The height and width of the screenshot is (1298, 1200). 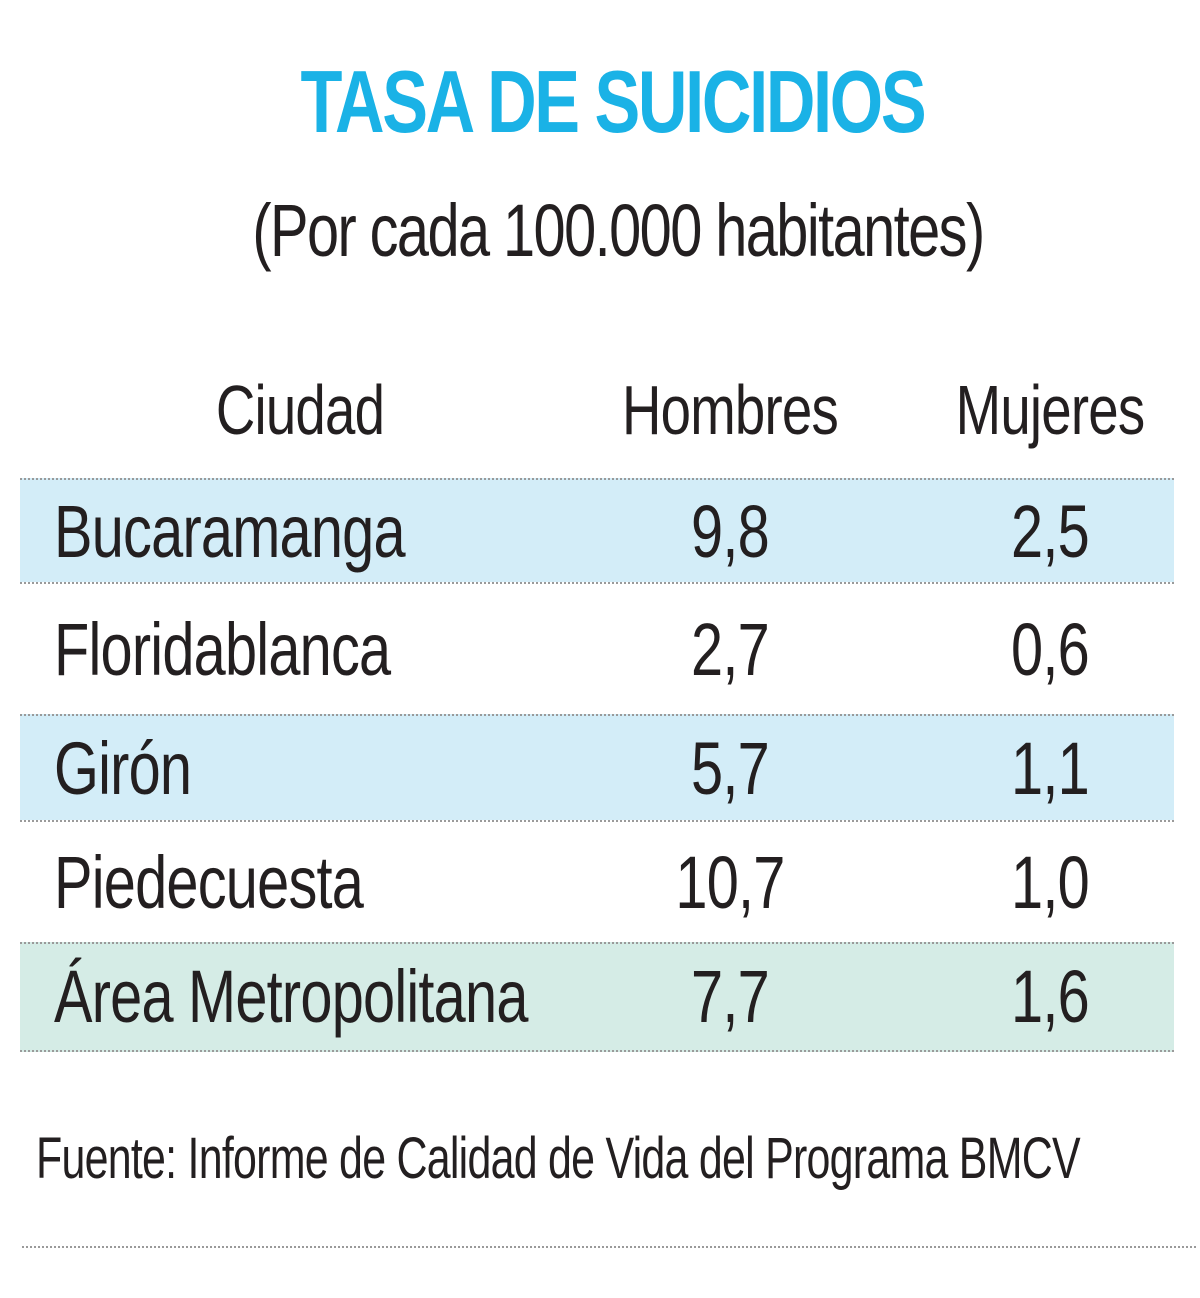 What do you see at coordinates (597, 882) in the screenshot?
I see `table-row: Piedecuesta 10,7 1,0` at bounding box center [597, 882].